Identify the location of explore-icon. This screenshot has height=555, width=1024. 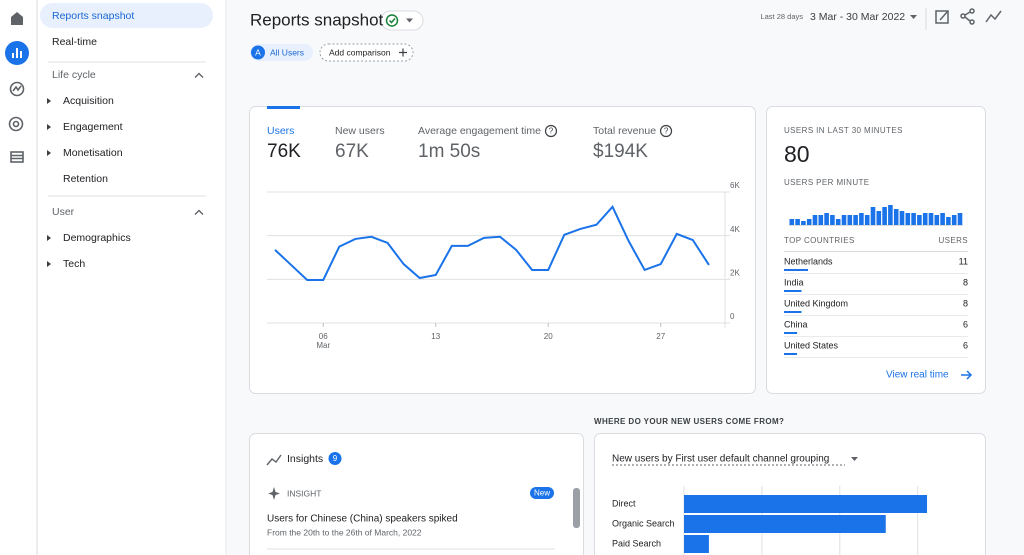
(17, 89).